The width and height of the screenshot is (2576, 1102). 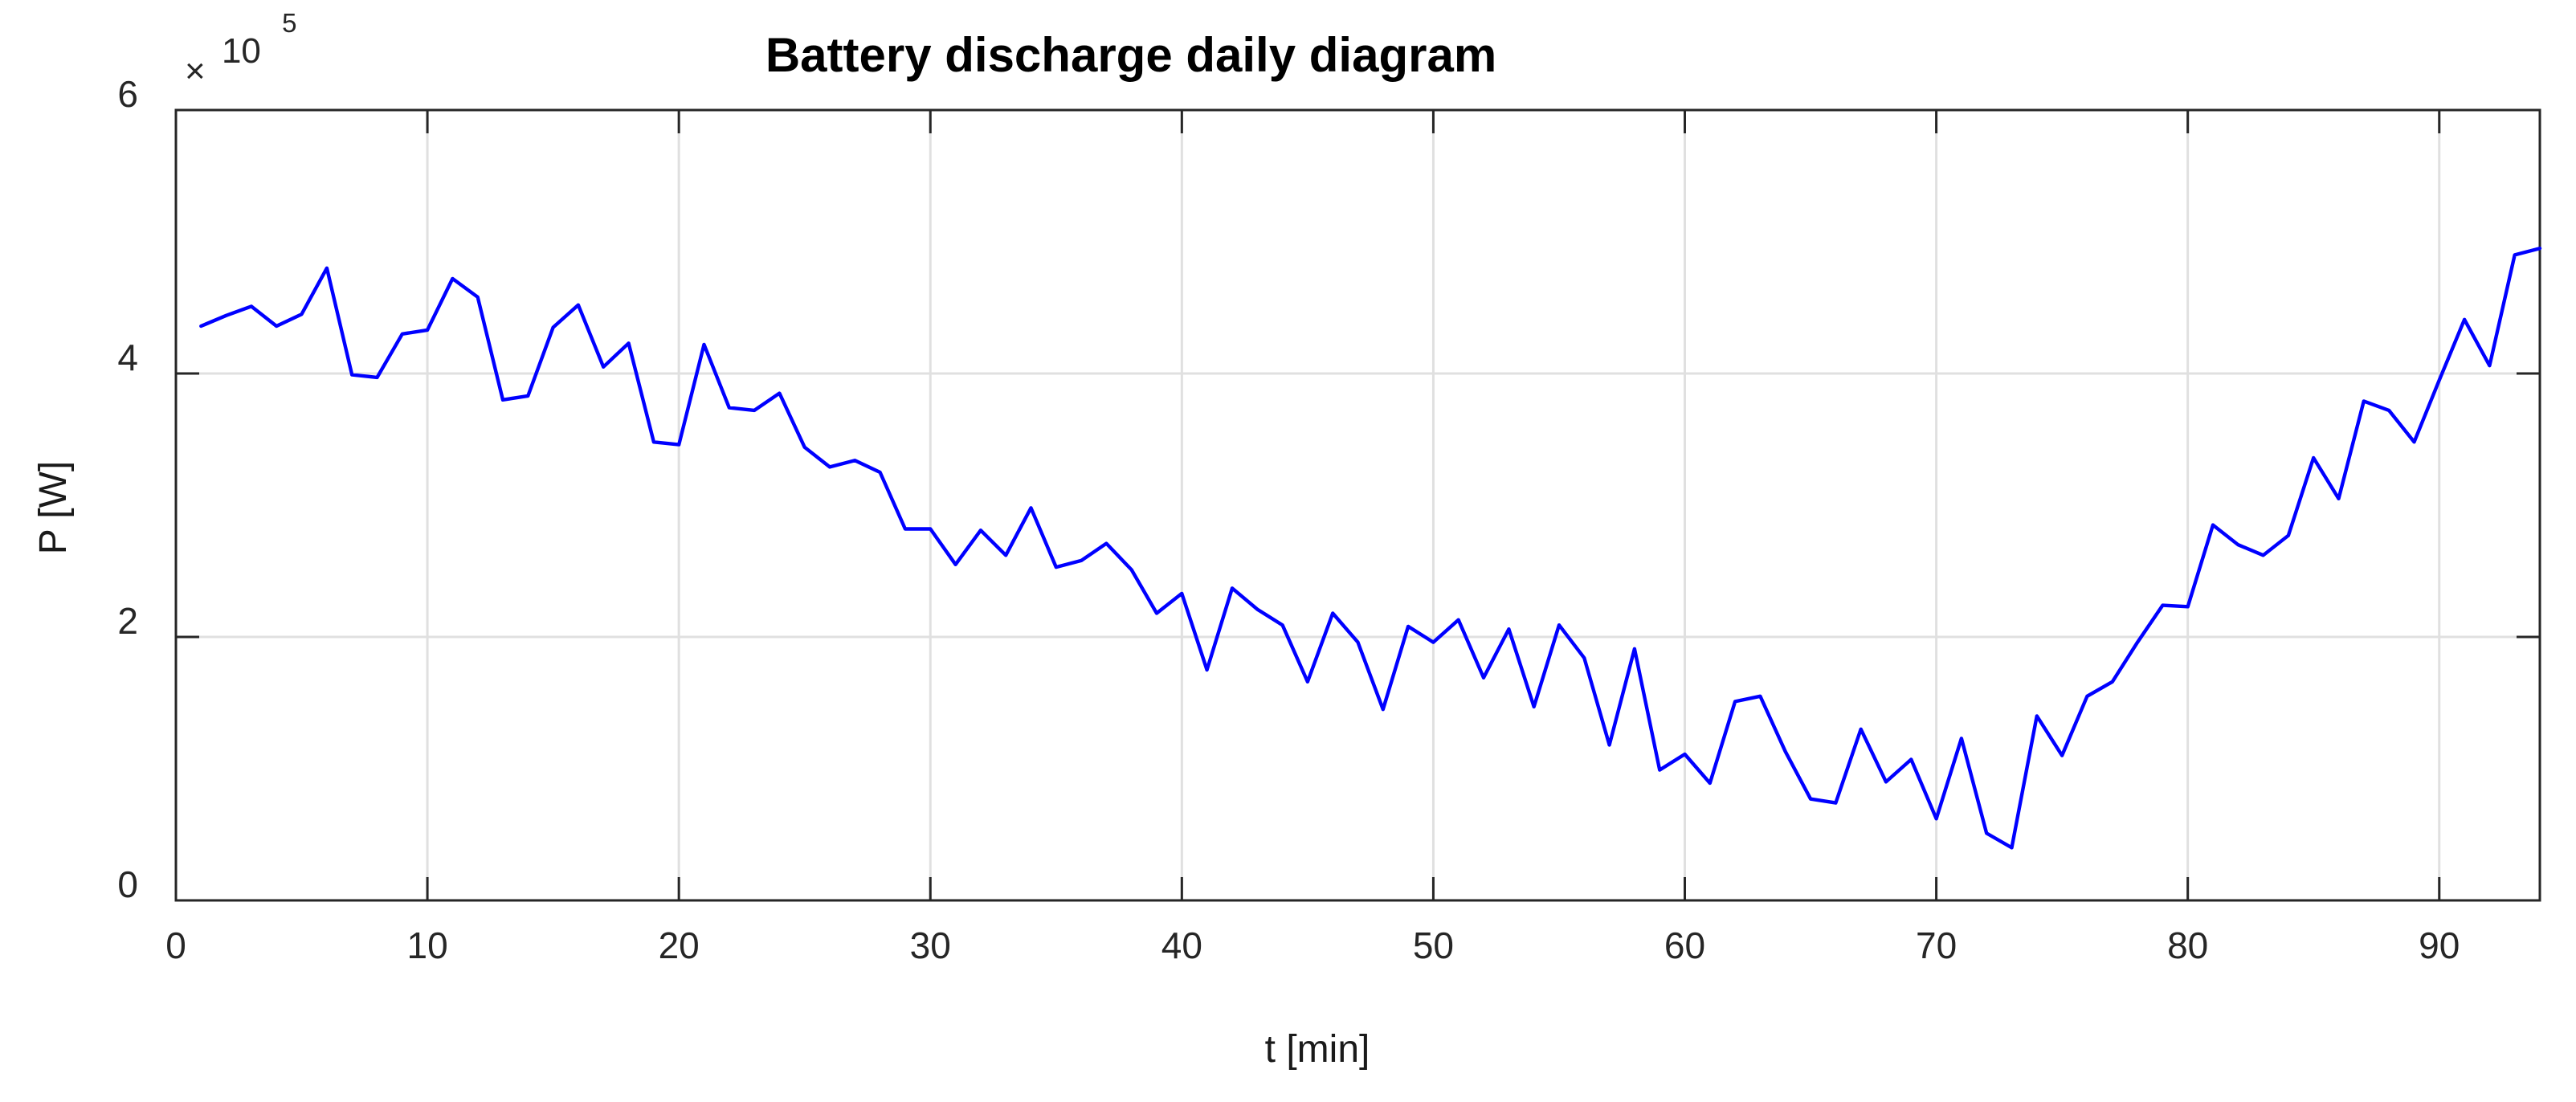 What do you see at coordinates (127, 884) in the screenshot?
I see `y-tick-label: 0` at bounding box center [127, 884].